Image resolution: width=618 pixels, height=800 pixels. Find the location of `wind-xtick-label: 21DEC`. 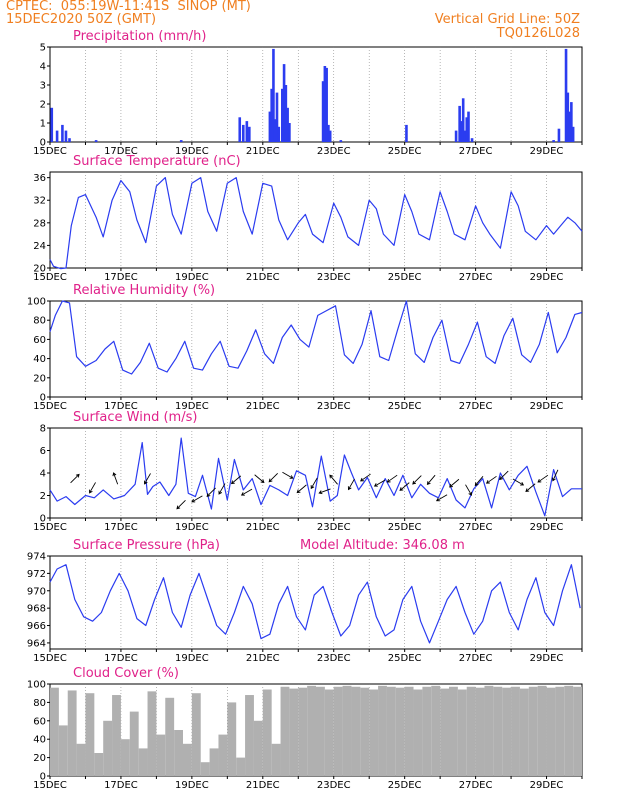

wind-xtick-label: 21DEC is located at coordinates (263, 527).